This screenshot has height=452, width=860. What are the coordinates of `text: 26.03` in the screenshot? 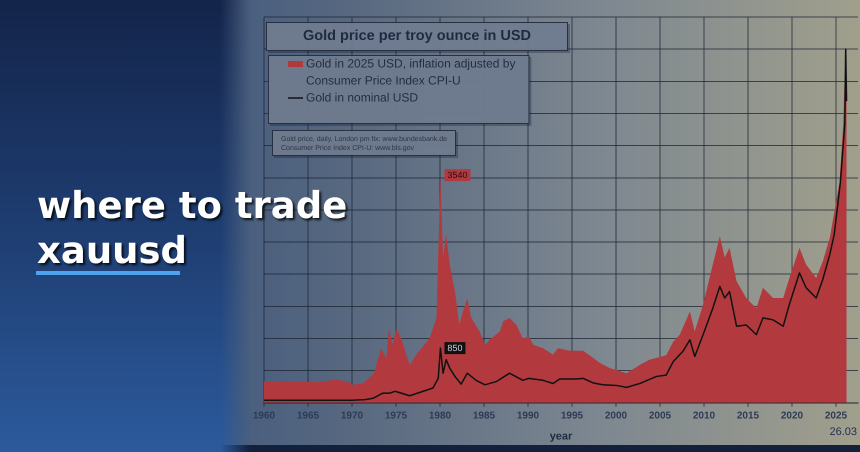 It's located at (843, 432).